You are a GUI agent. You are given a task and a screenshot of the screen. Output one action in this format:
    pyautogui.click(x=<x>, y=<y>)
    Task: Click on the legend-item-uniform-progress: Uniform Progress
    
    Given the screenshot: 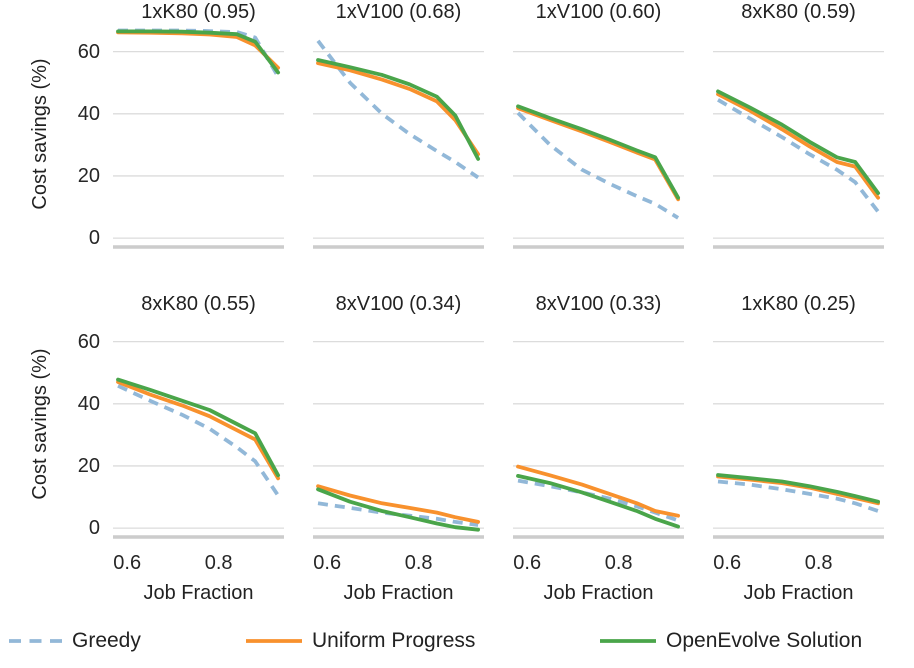 What is the action you would take?
    pyautogui.click(x=360, y=641)
    